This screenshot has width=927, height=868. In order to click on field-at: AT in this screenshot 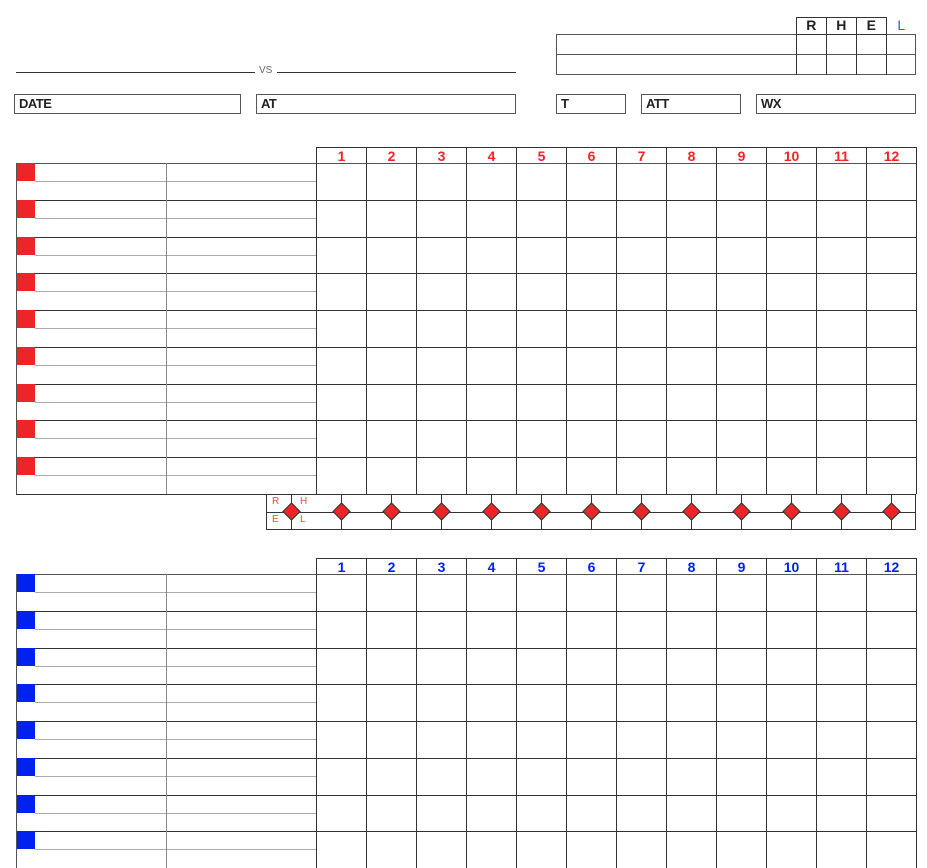, I will do `click(386, 104)`.